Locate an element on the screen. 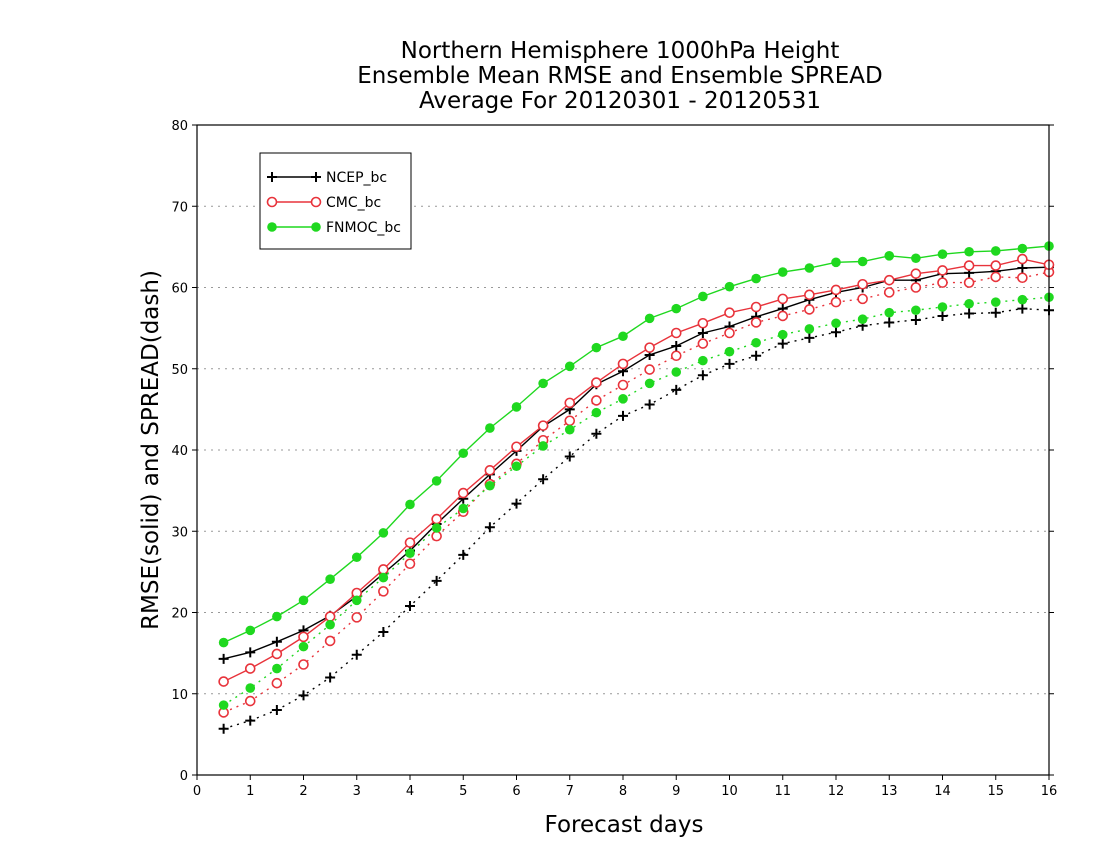 This screenshot has width=1100, height=850. x-tick-label-12: 12 is located at coordinates (836, 791).